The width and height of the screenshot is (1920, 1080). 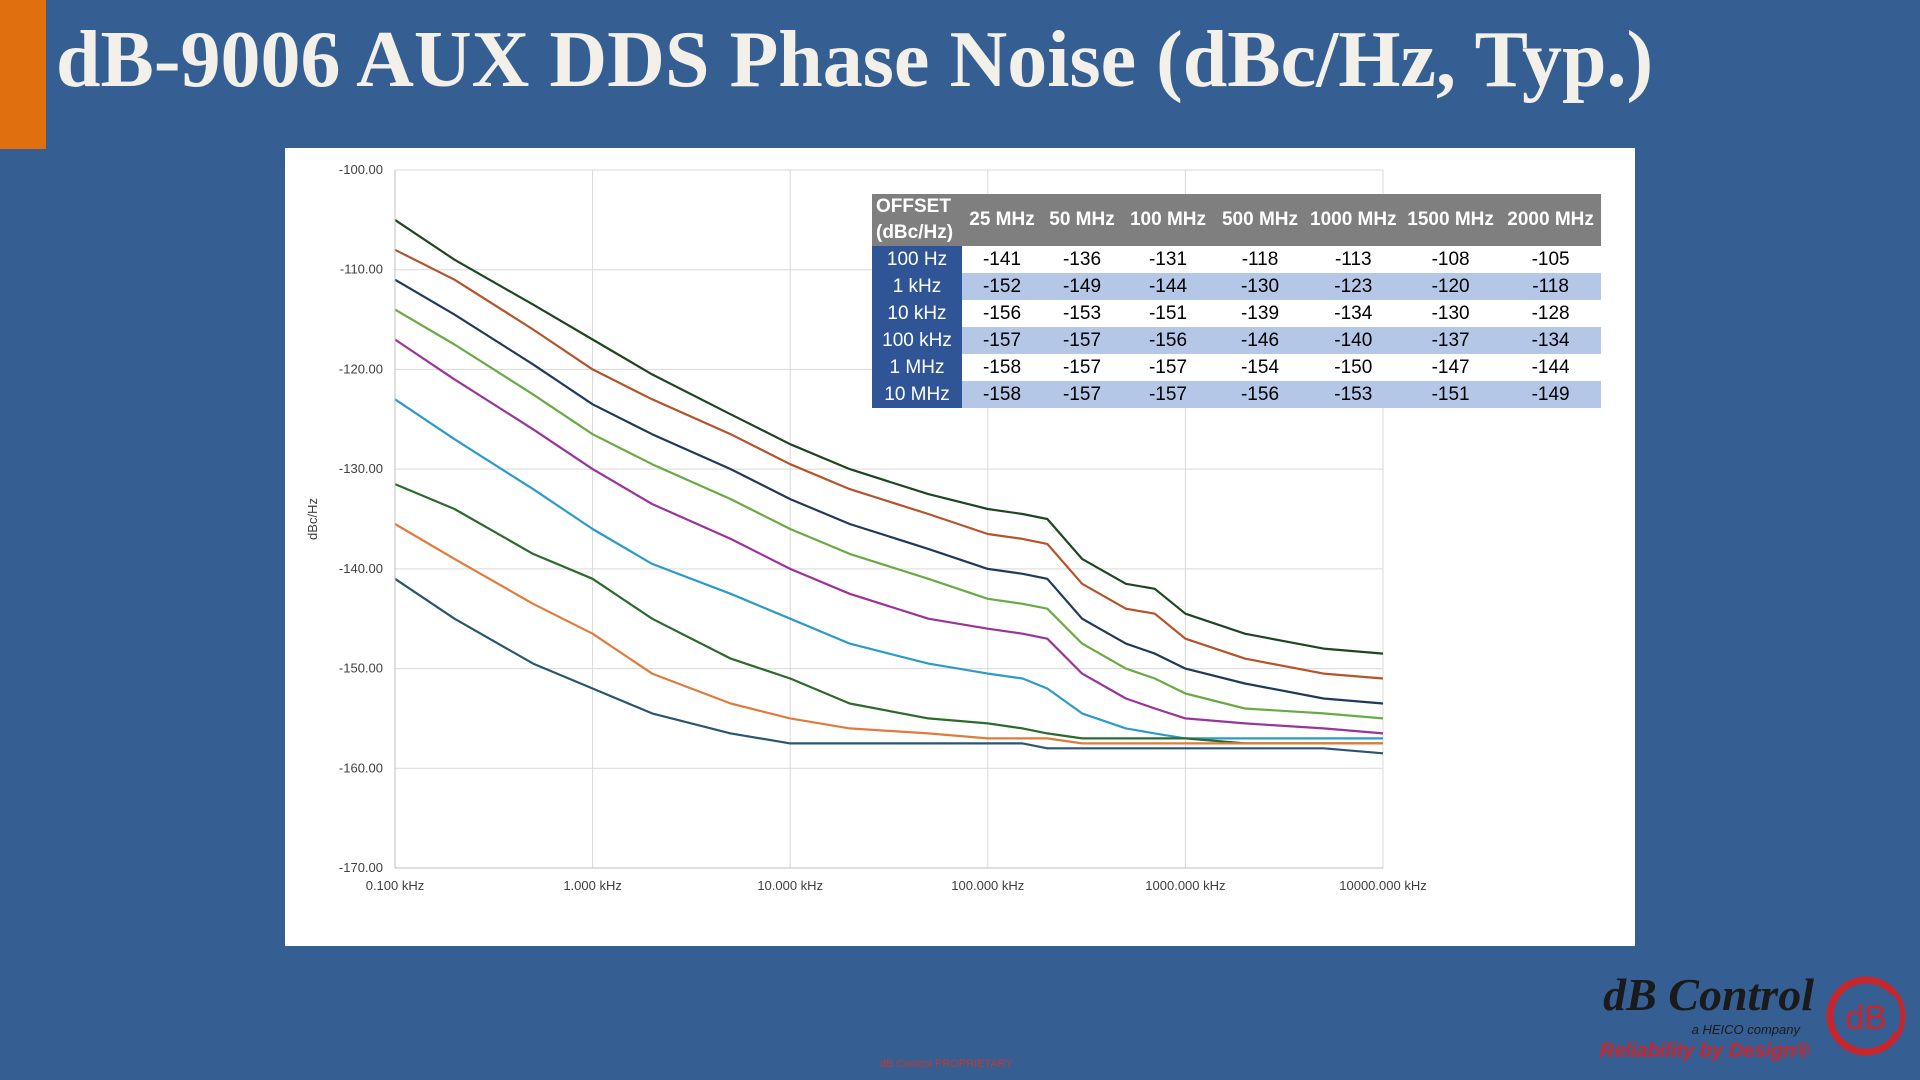 What do you see at coordinates (915, 232) in the screenshot?
I see `table-header-offset-line2: (dBc/Hz)` at bounding box center [915, 232].